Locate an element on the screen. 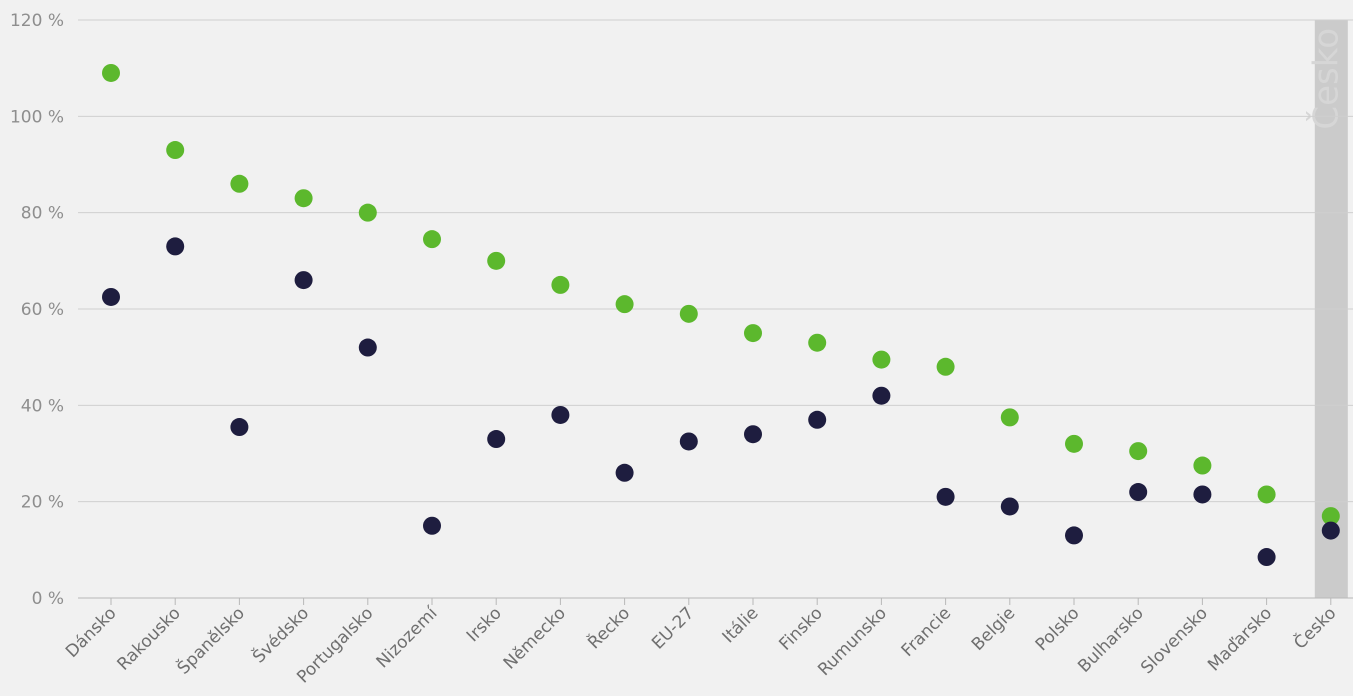 This screenshot has height=696, width=1353. x-tick-label: Irsko is located at coordinates (484, 624).